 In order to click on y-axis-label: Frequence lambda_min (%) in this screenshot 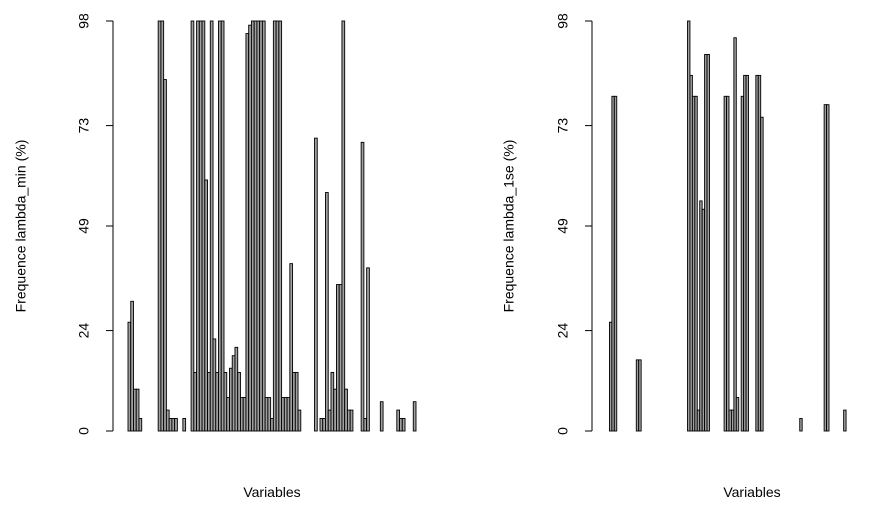, I will do `click(21, 226)`.